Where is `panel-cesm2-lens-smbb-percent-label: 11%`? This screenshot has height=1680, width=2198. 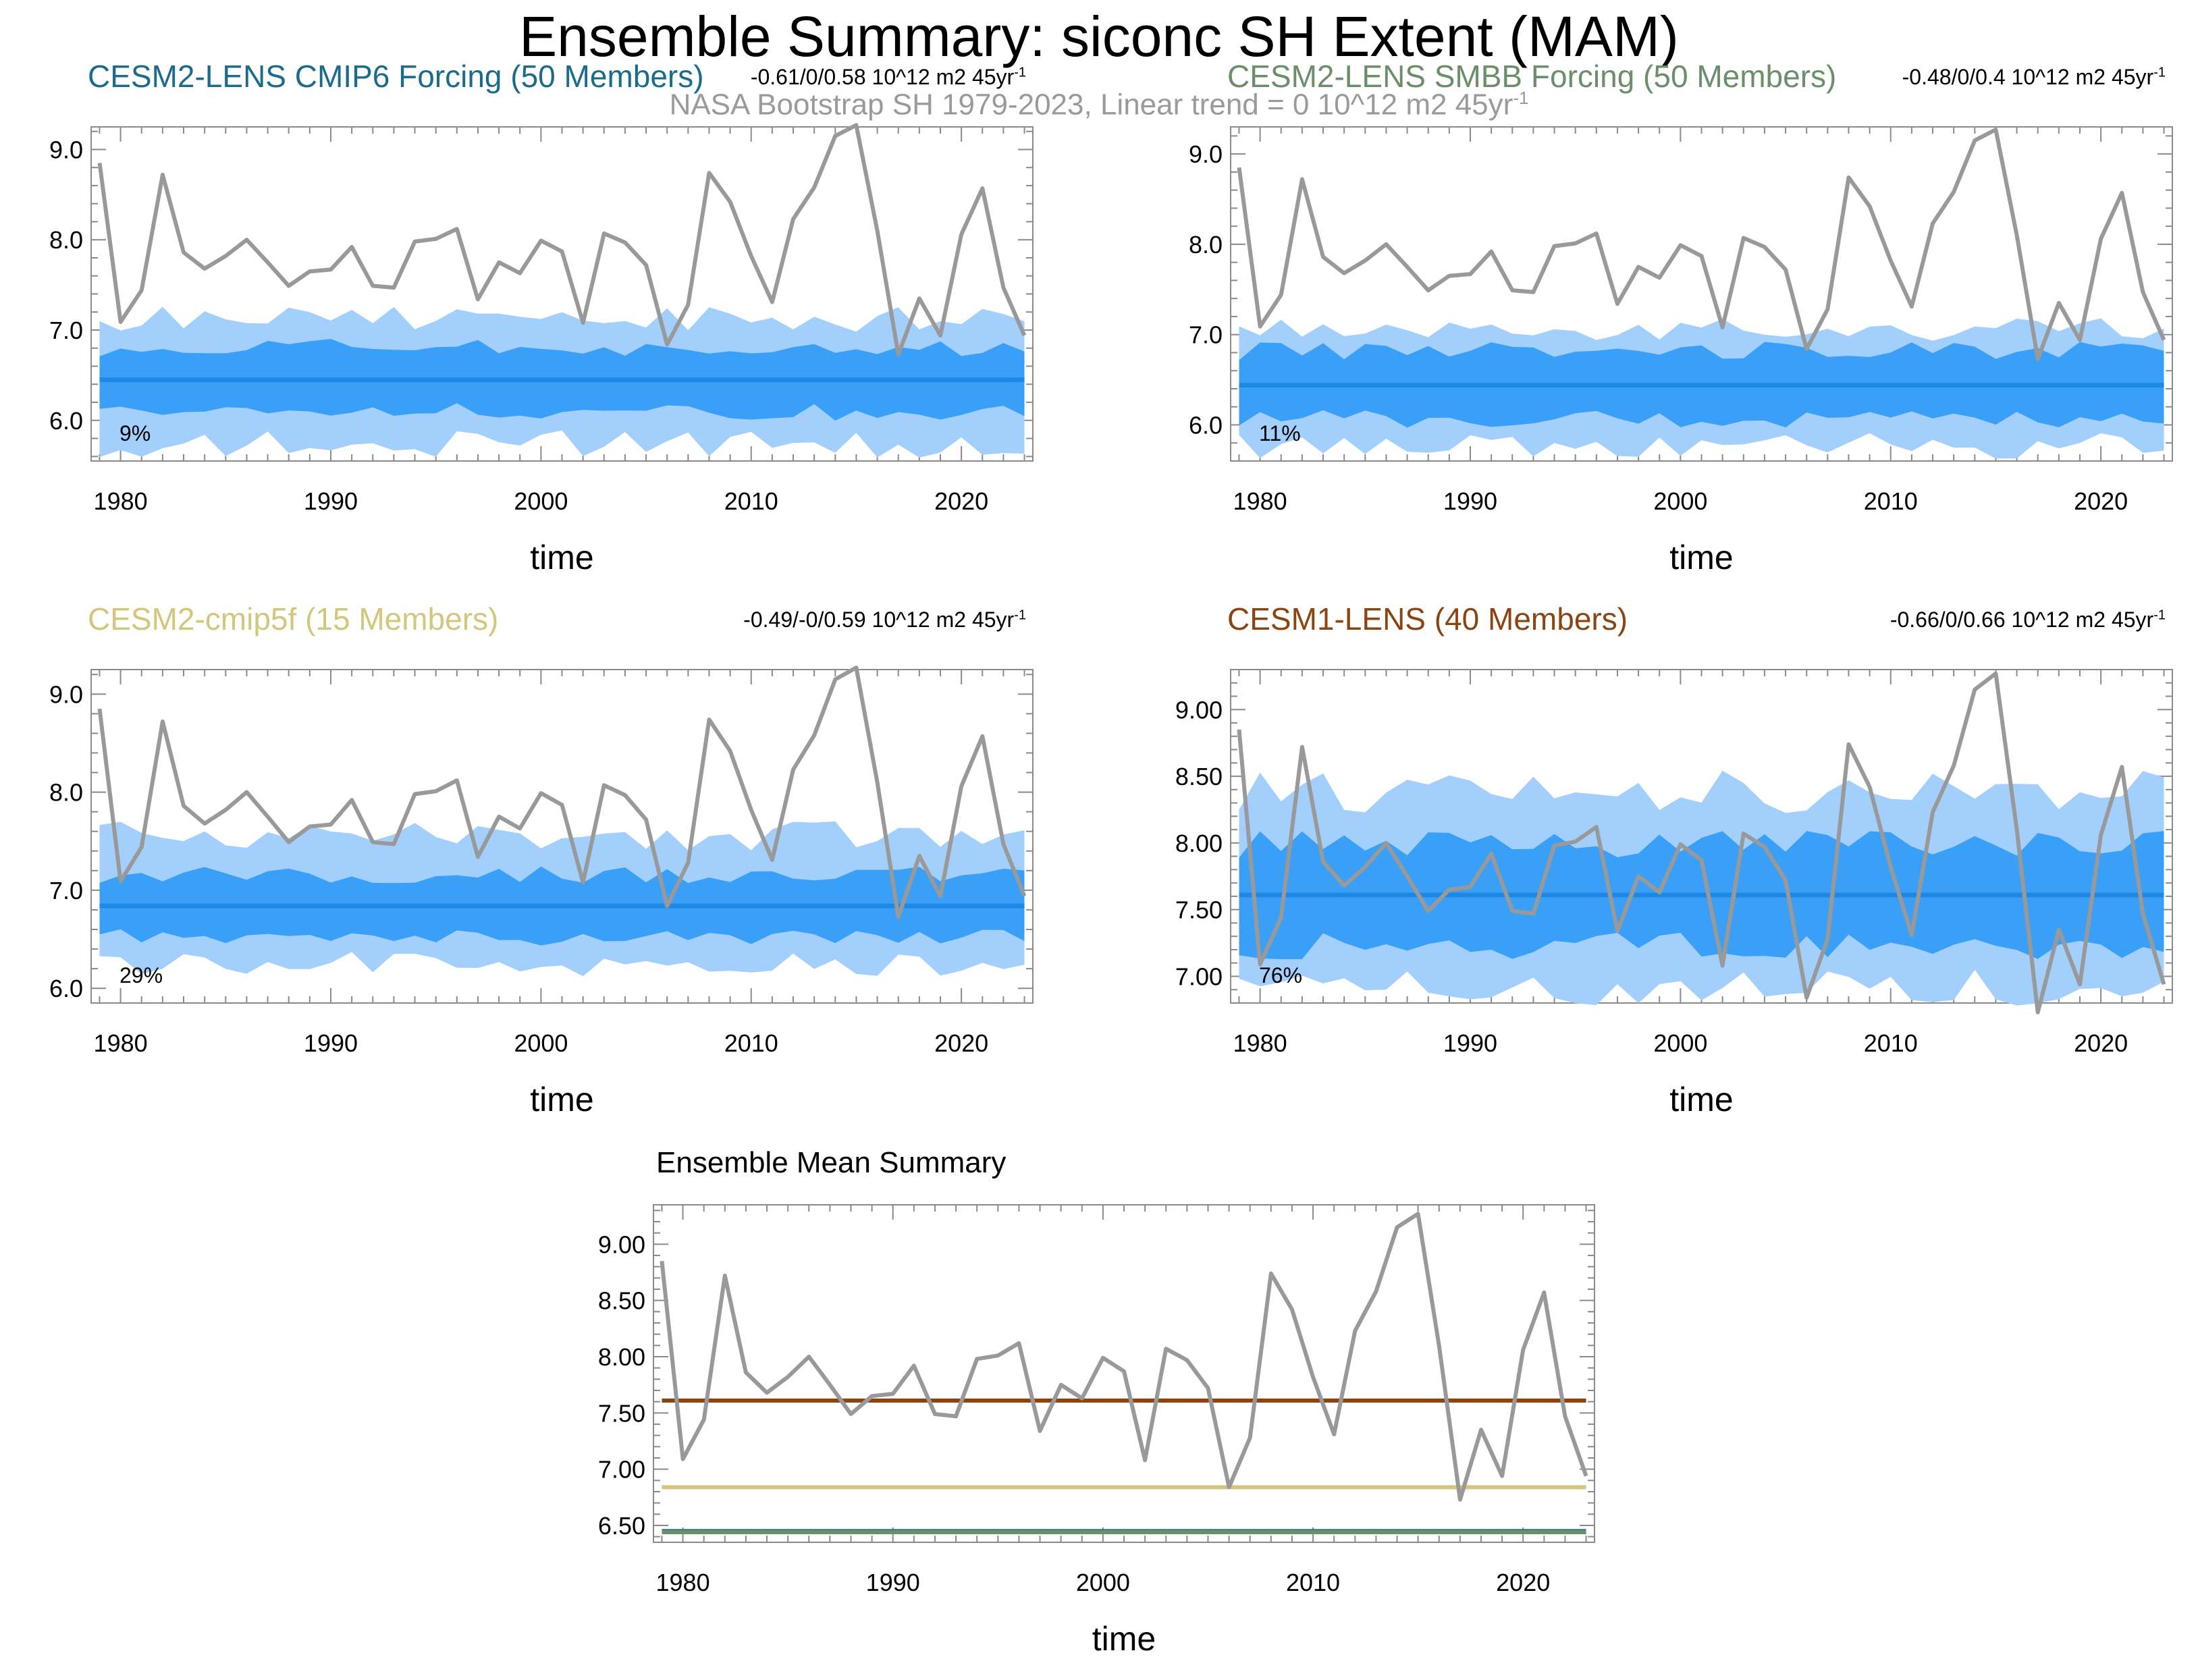
panel-cesm2-lens-smbb-percent-label: 11% is located at coordinates (1280, 433).